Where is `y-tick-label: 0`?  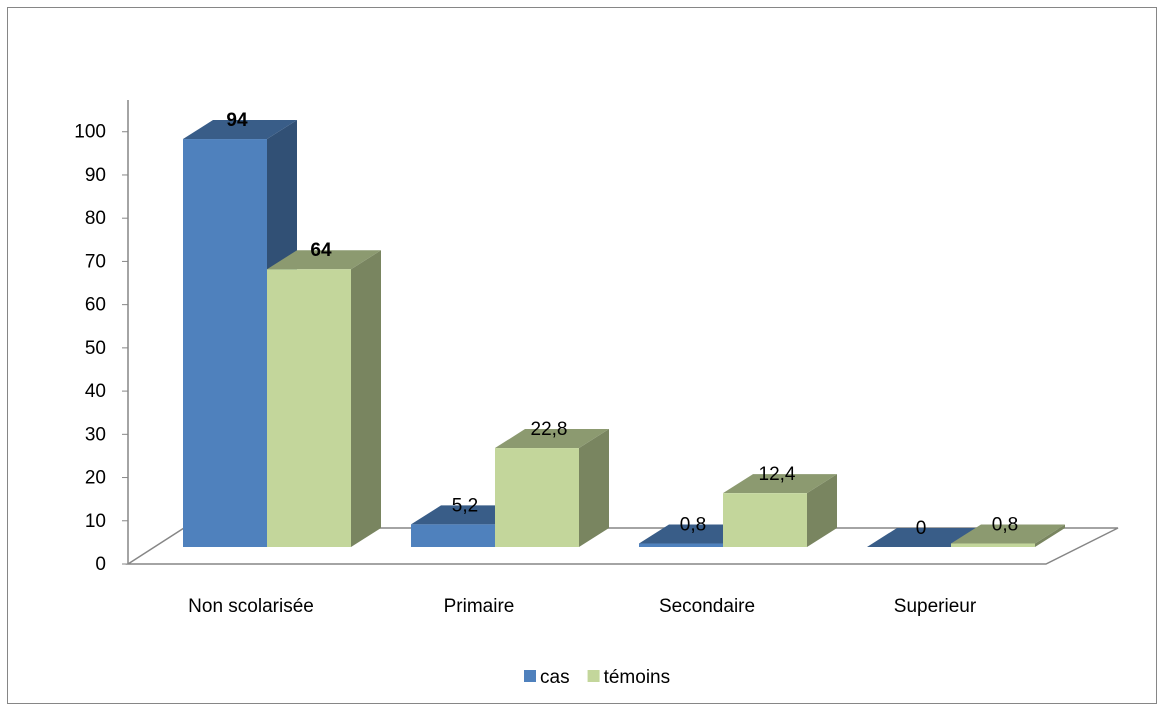 y-tick-label: 0 is located at coordinates (100, 564).